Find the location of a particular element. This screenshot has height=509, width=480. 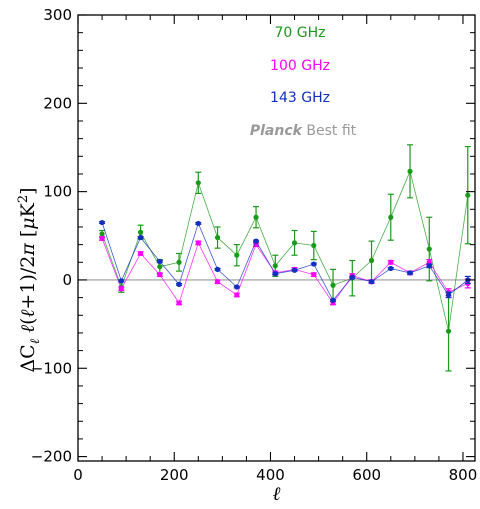

y-tick-label: −200 is located at coordinates (51, 457).